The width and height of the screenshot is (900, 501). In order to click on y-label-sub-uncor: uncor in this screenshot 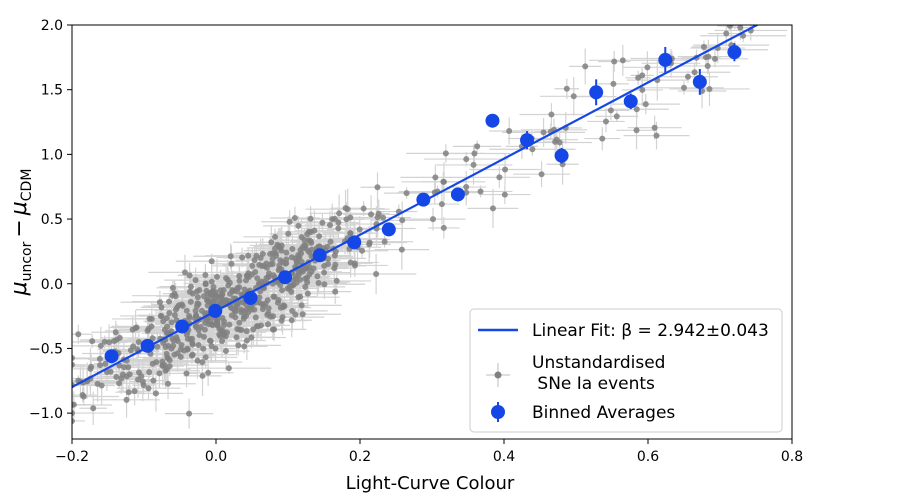, I will do `click(27, 261)`.